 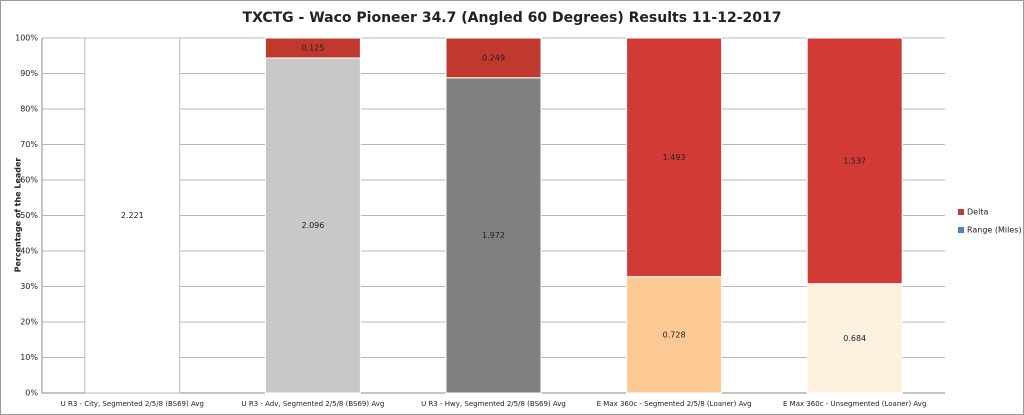 I want to click on x-tick-label: E Max 360c - Unsegmented (Loaner) Avg, so click(x=854, y=404).